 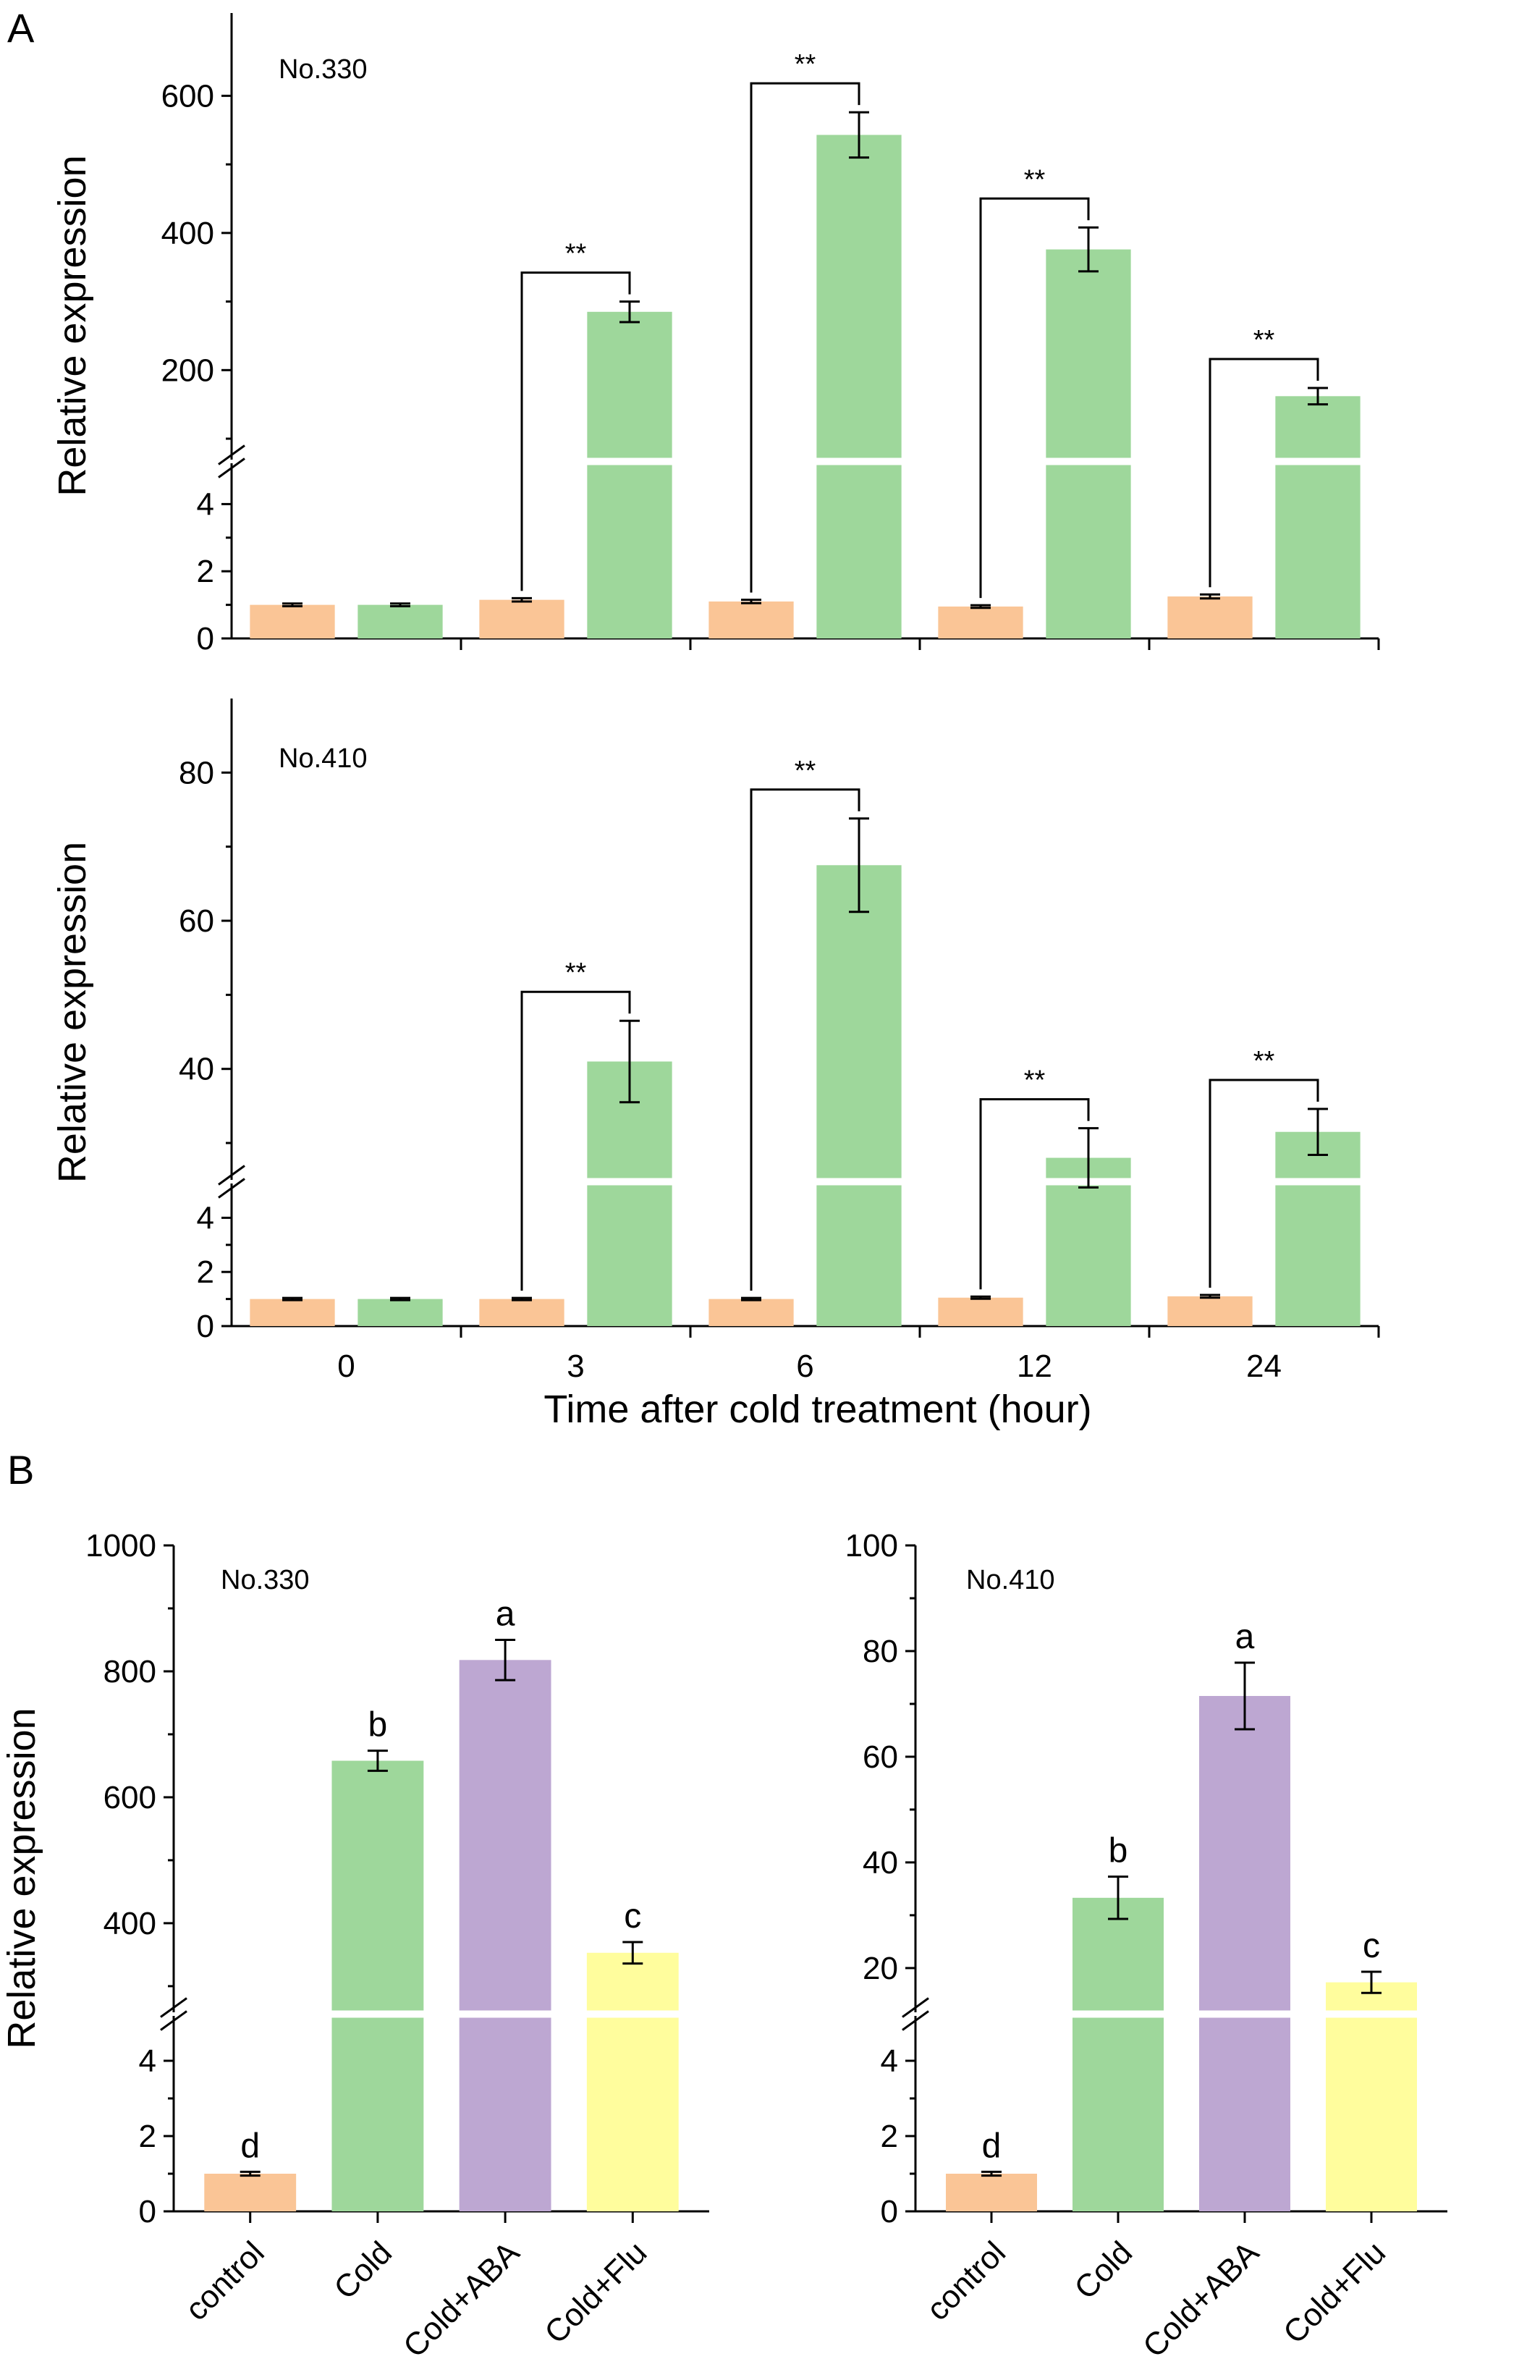 What do you see at coordinates (881, 1757) in the screenshot?
I see `y-tick-label: 60` at bounding box center [881, 1757].